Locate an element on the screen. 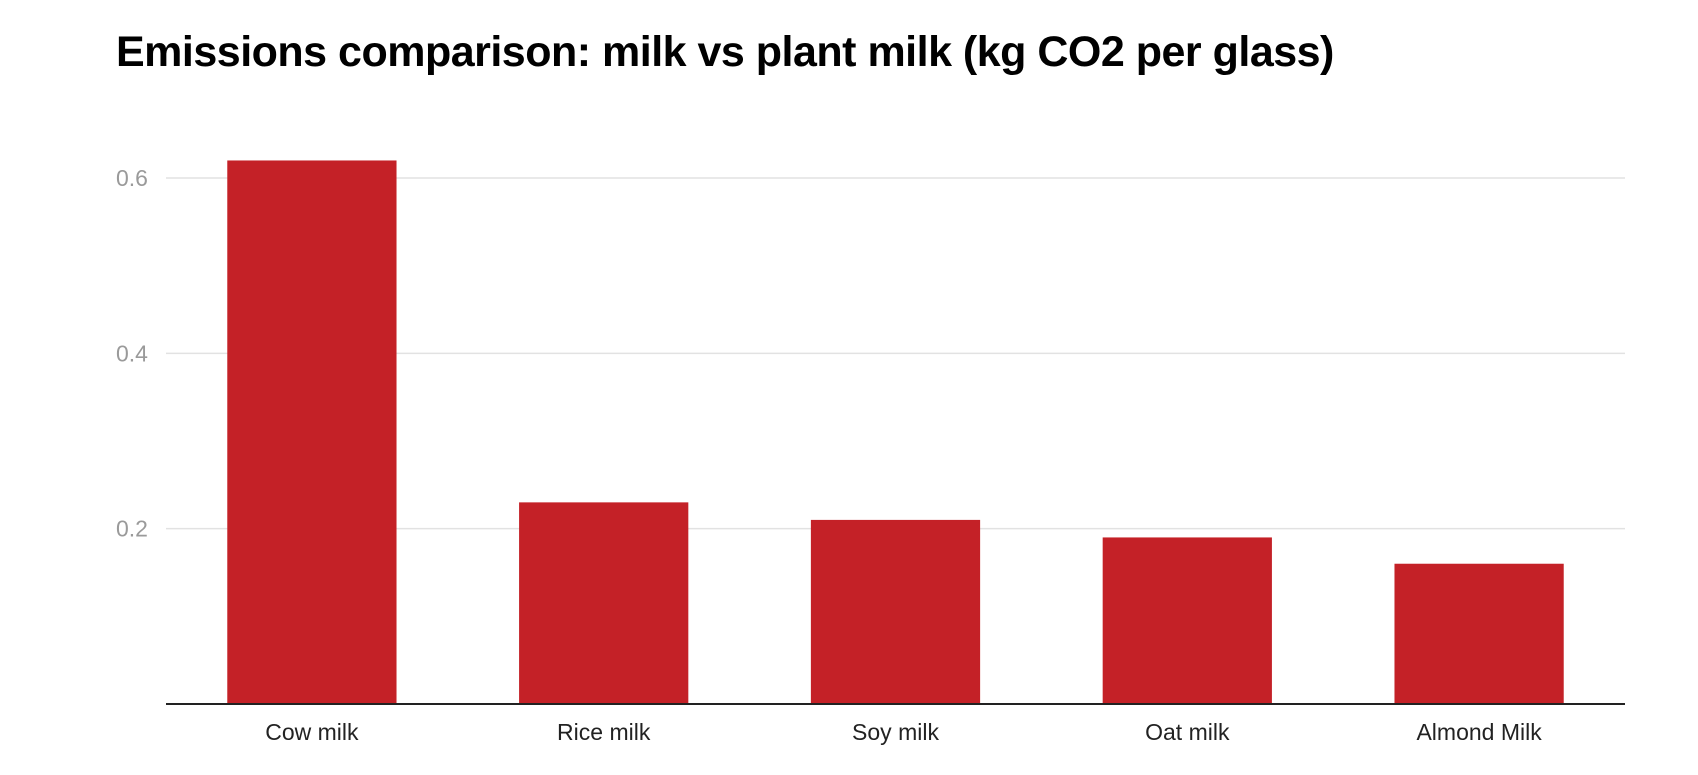 The image size is (1698, 775). y-axis-ticks: 0.2 0.4 0.6 is located at coordinates (132, 353).